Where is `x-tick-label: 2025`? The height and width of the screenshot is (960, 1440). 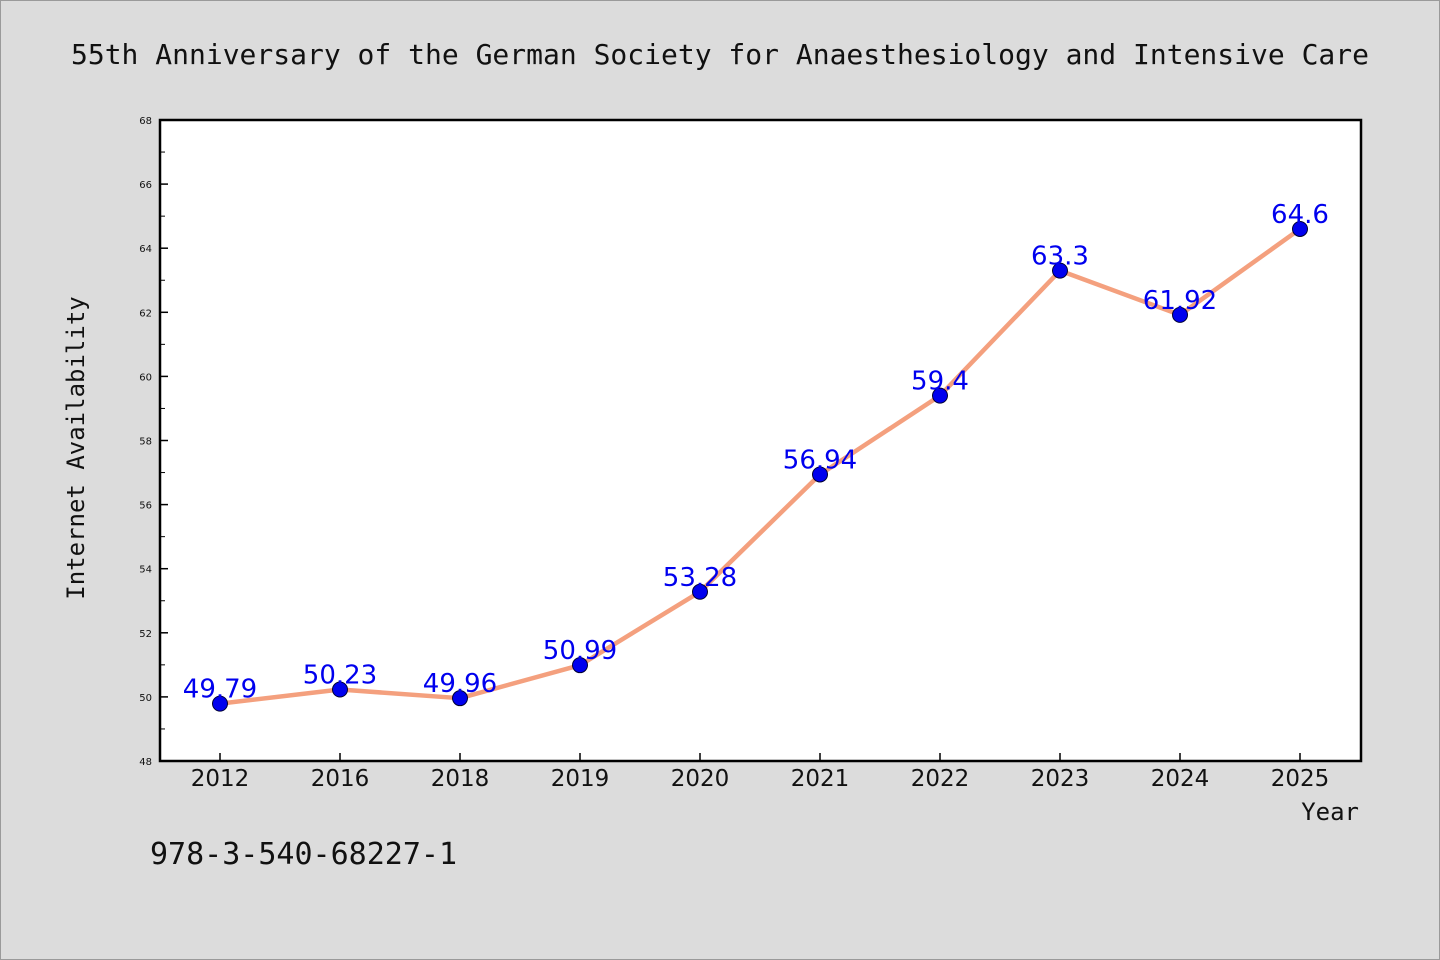
x-tick-label: 2025 is located at coordinates (1300, 779).